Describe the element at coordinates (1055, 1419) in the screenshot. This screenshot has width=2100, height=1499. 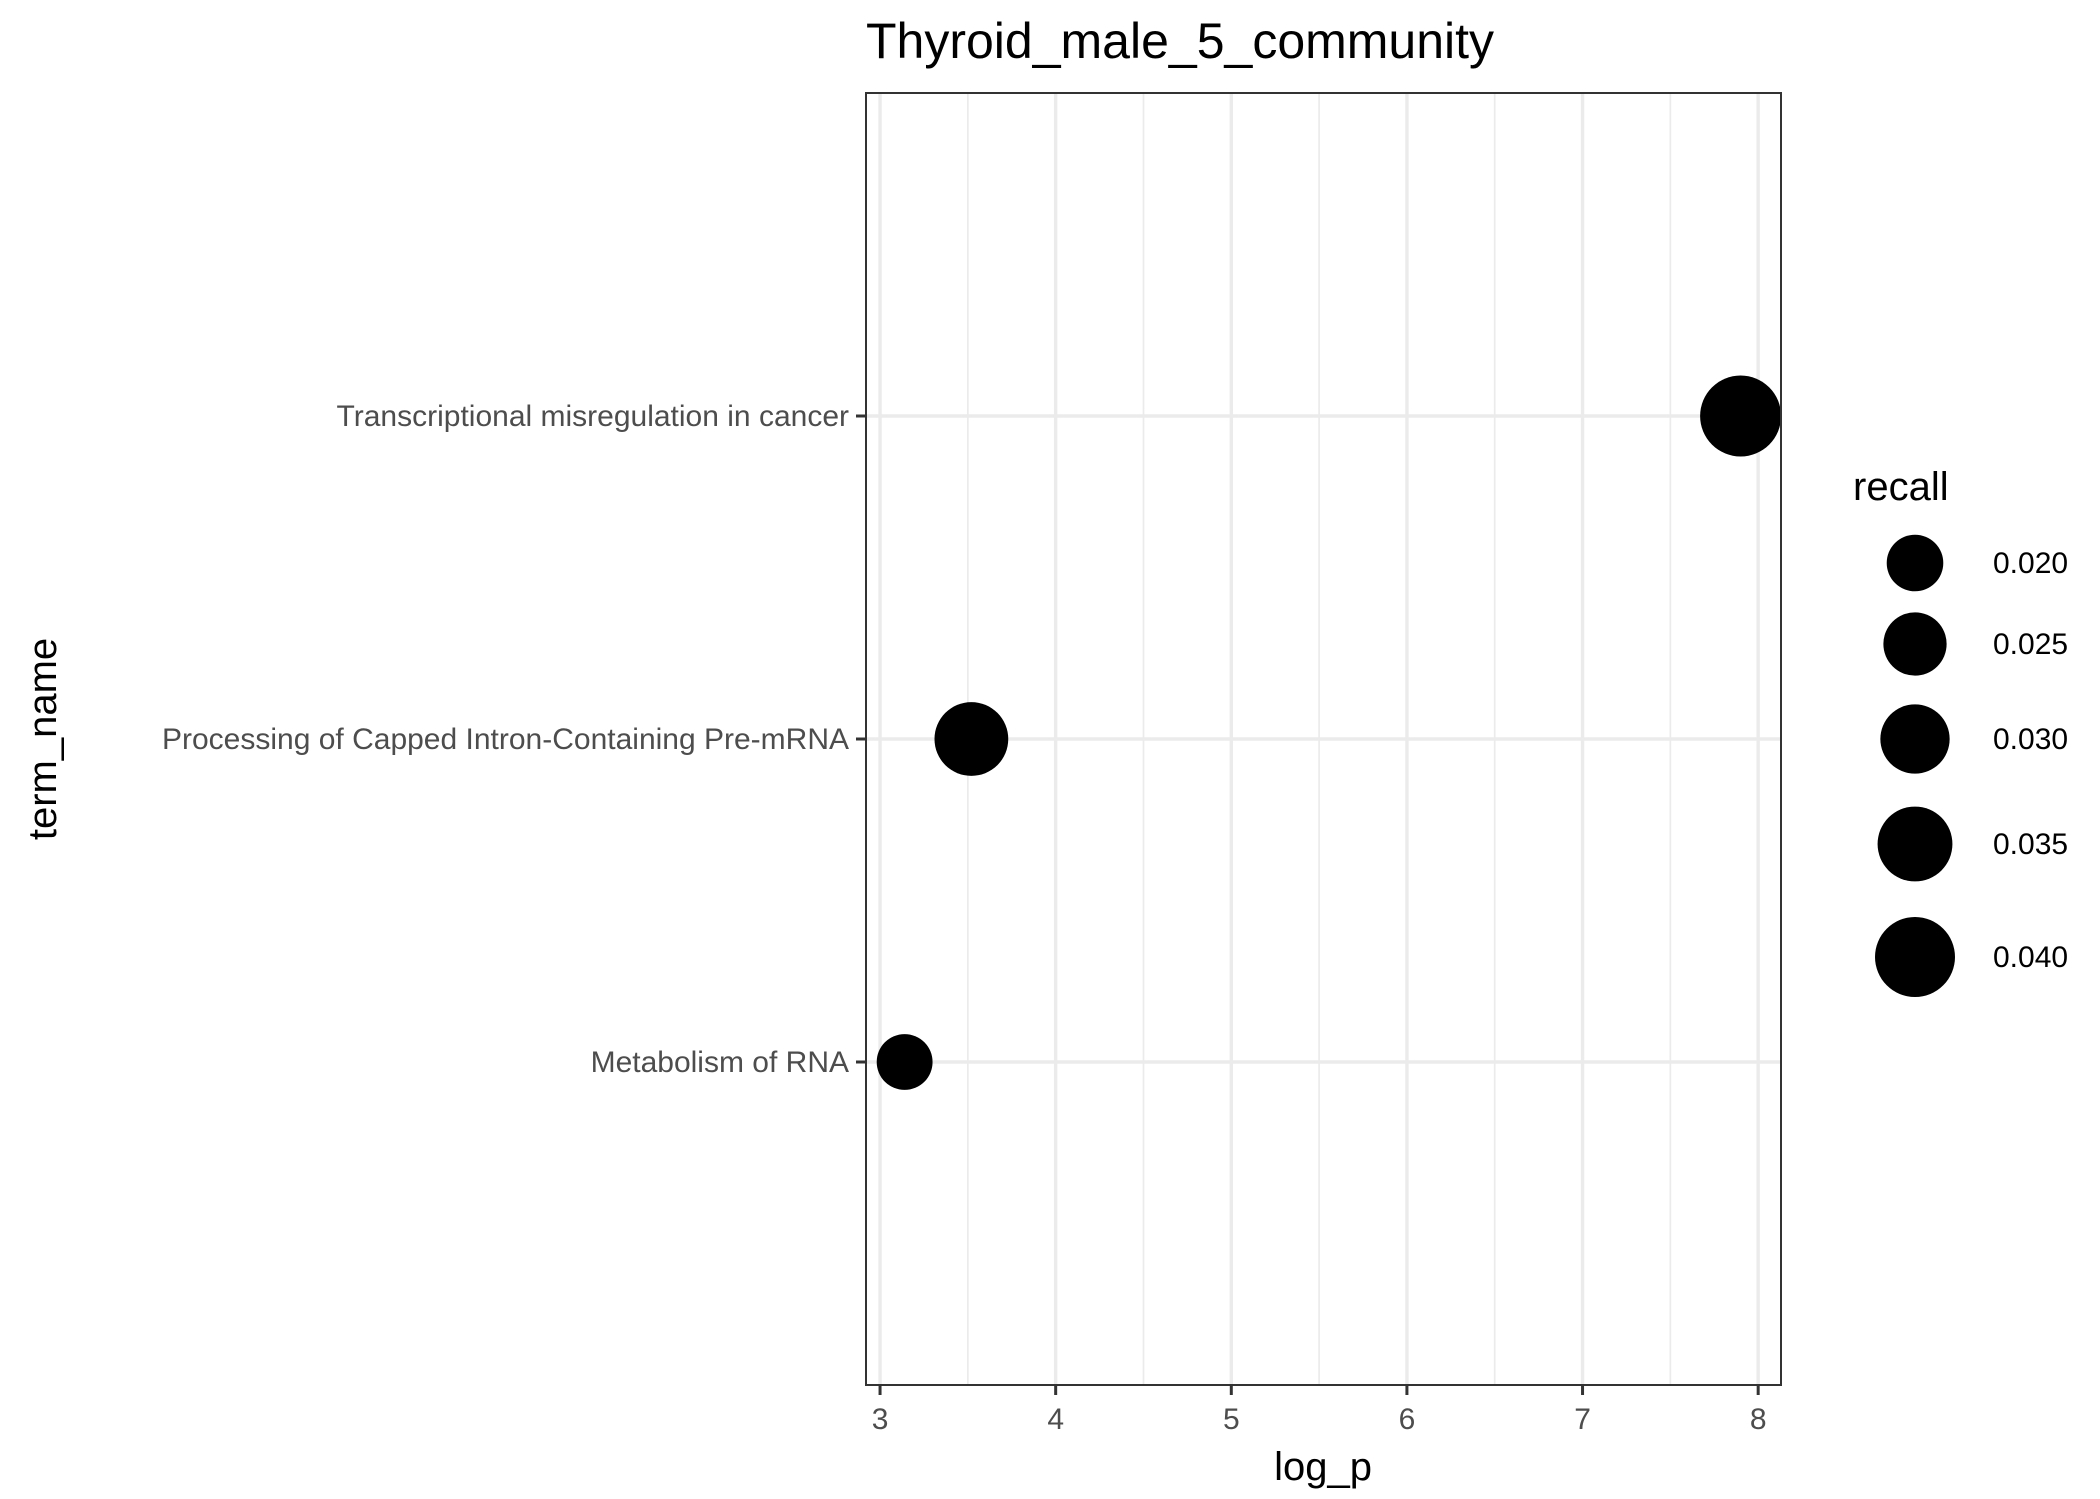
I see `x-tick-label: 4` at that location.